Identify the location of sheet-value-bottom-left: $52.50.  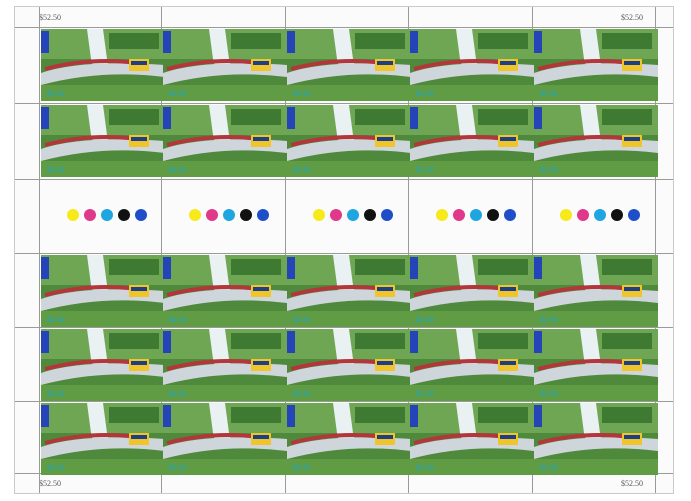
(50, 483).